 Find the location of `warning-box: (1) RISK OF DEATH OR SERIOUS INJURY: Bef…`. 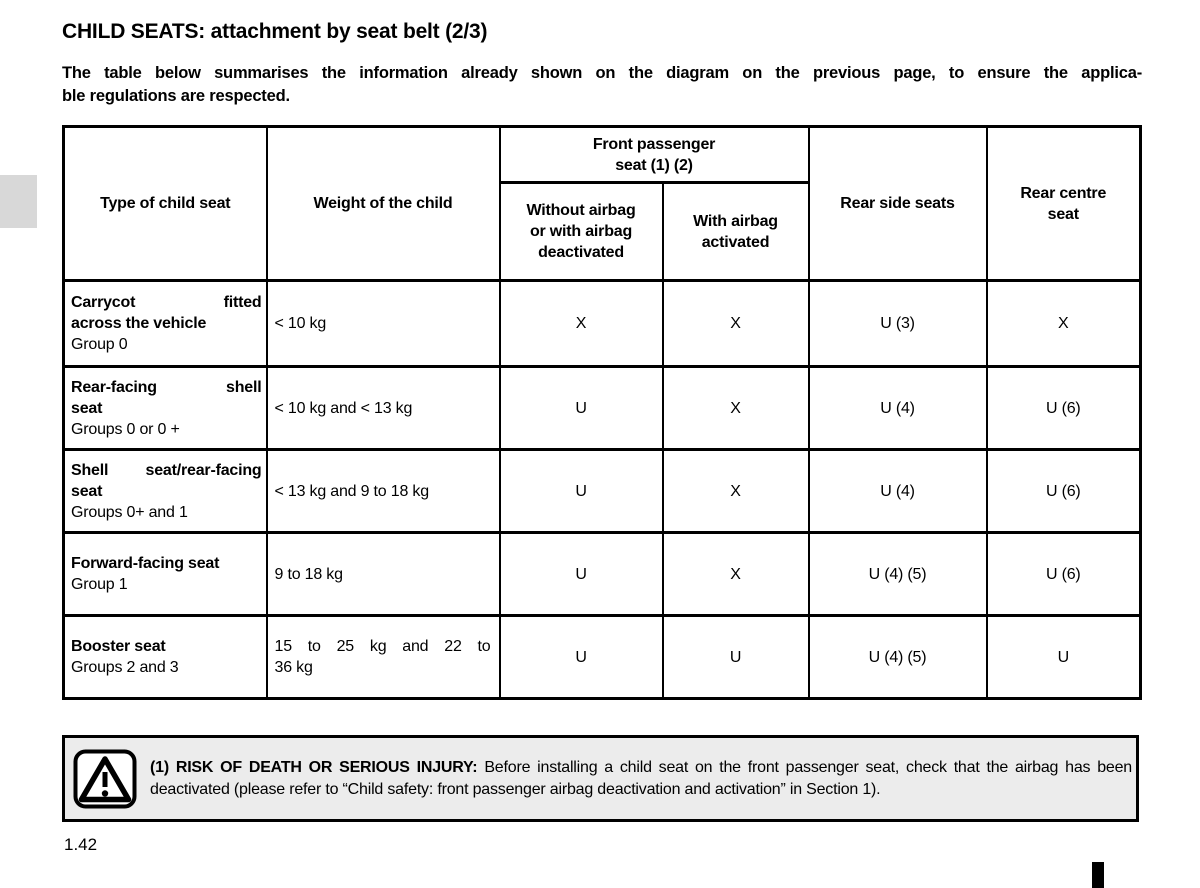

warning-box: (1) RISK OF DEATH OR SERIOUS INJURY: Bef… is located at coordinates (600, 778).